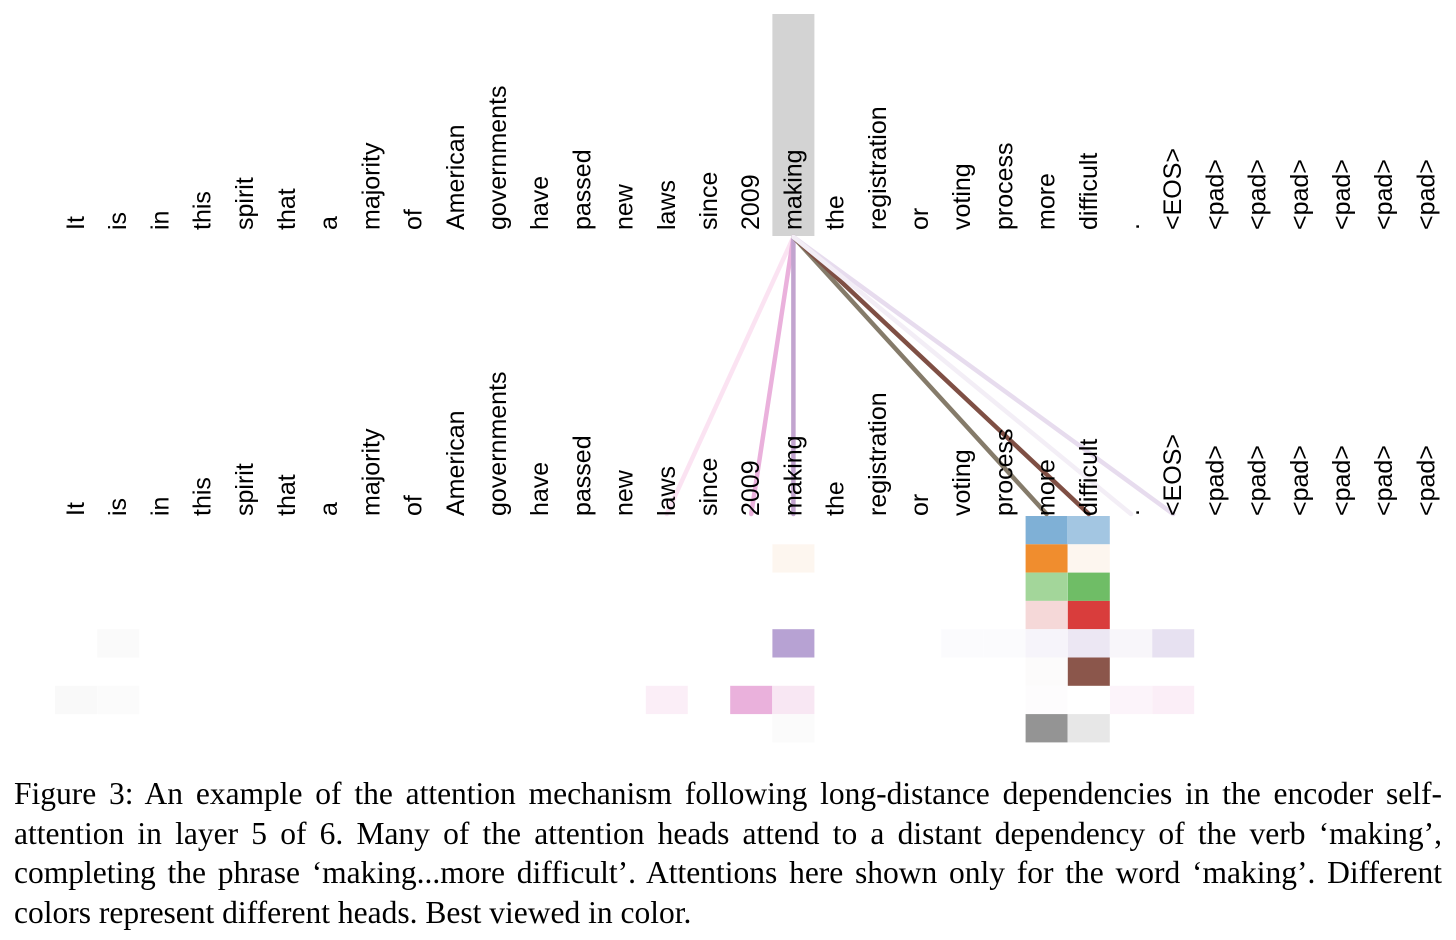  Describe the element at coordinates (498, 443) in the screenshot. I see `bottom-token-label: governments` at that location.